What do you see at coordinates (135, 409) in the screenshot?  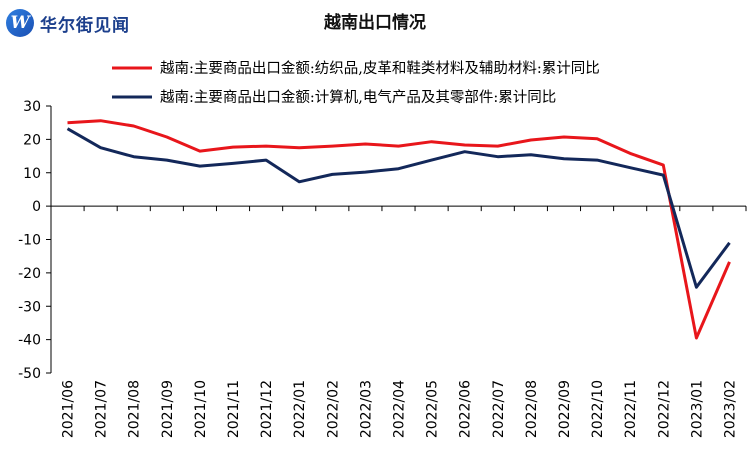 I see `x-tick-label: 2021/08` at bounding box center [135, 409].